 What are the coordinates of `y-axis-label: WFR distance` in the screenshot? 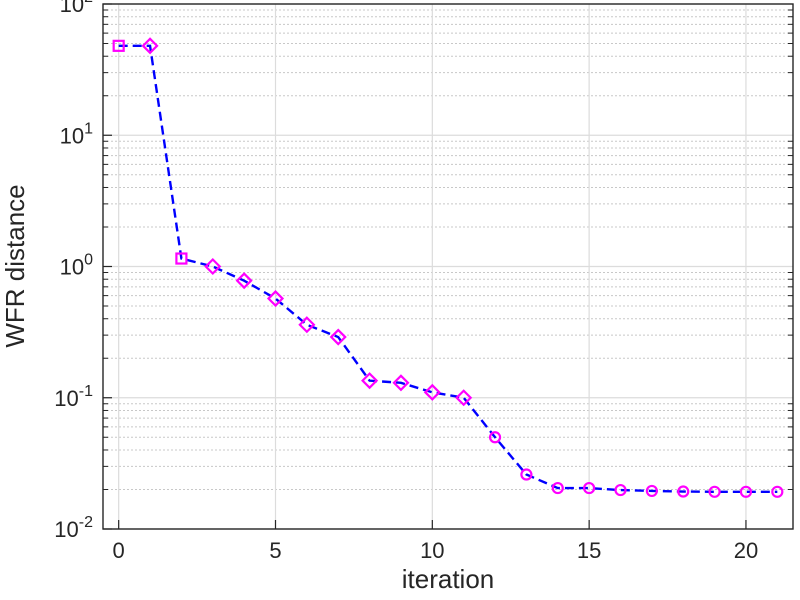 It's located at (15, 265).